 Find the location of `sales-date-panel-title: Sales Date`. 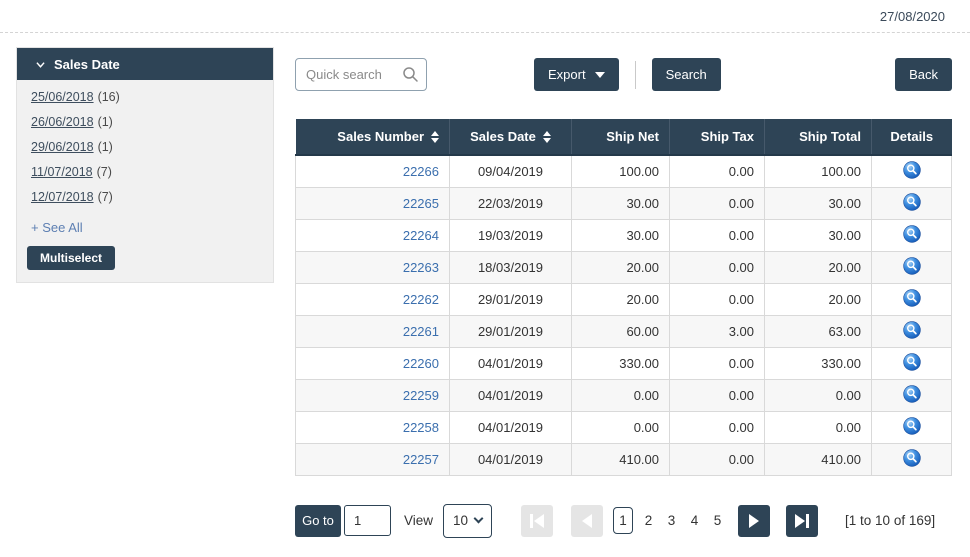

sales-date-panel-title: Sales Date is located at coordinates (87, 64).